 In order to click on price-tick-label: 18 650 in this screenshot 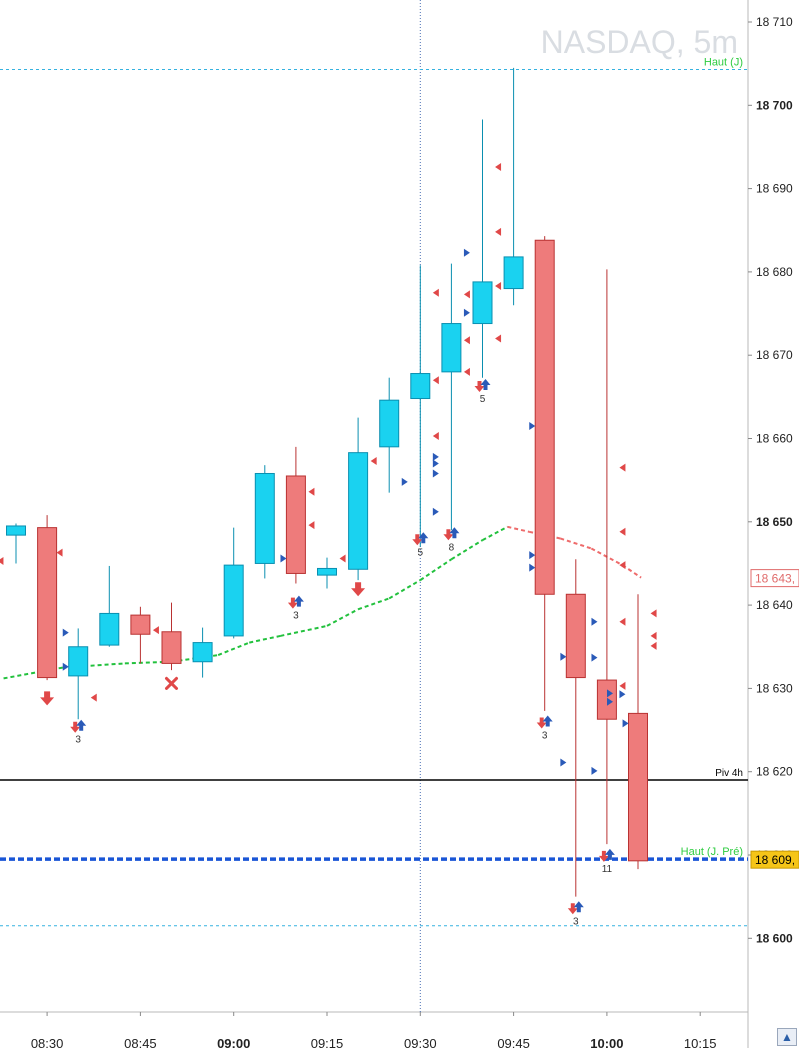, I will do `click(774, 522)`.